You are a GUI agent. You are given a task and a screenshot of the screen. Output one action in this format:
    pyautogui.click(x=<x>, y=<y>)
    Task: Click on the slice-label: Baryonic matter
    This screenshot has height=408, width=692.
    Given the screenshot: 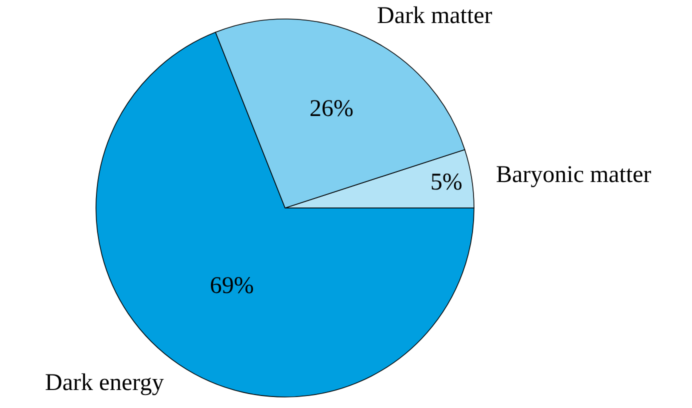 What is the action you would take?
    pyautogui.click(x=574, y=175)
    